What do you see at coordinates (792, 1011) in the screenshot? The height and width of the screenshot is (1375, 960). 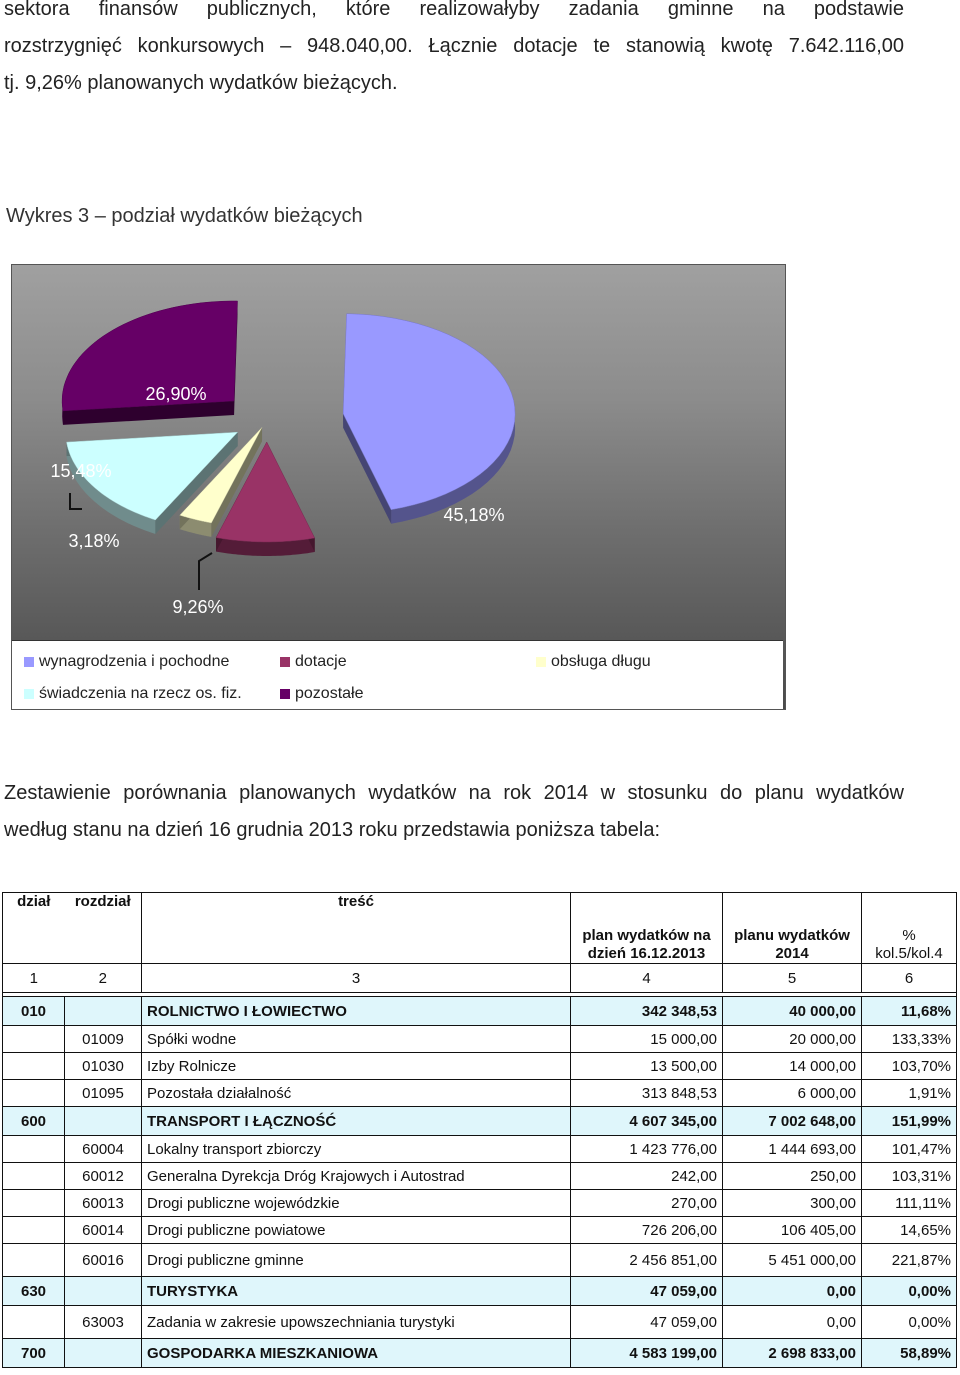 I see `plan-2014-cell: 40 000,00` at bounding box center [792, 1011].